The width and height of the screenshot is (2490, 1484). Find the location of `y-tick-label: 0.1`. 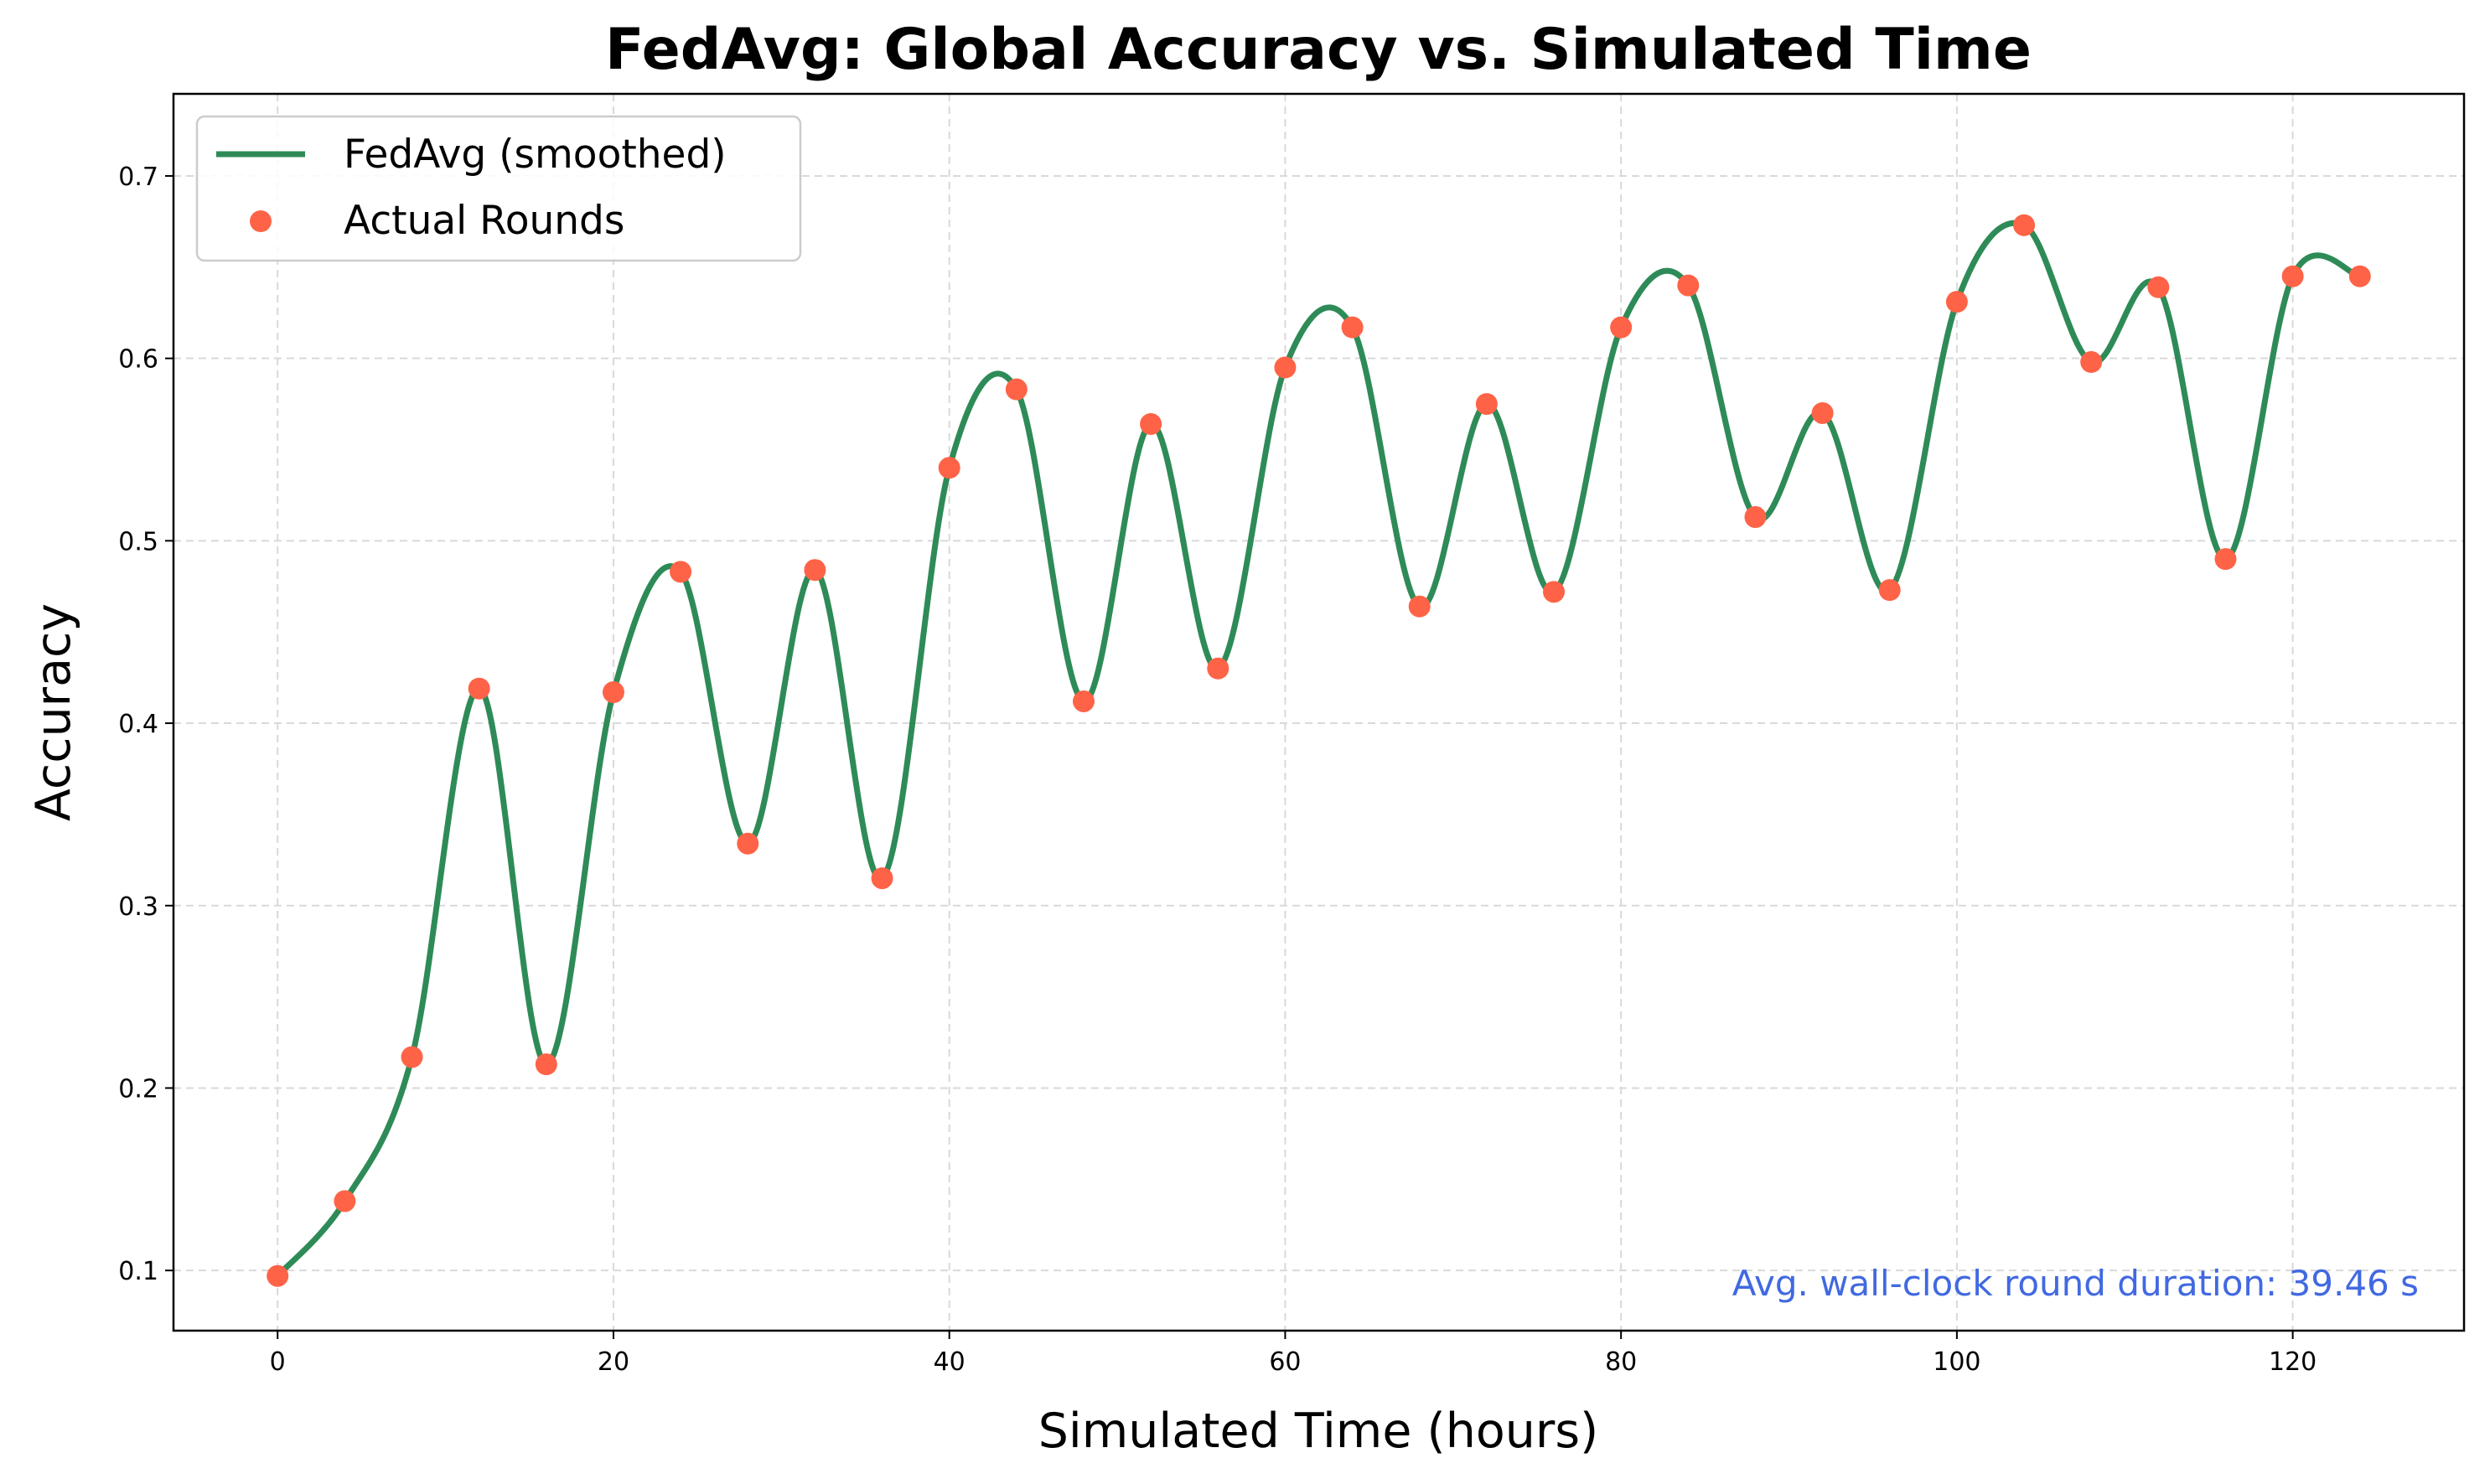

y-tick-label: 0.1 is located at coordinates (138, 1271).